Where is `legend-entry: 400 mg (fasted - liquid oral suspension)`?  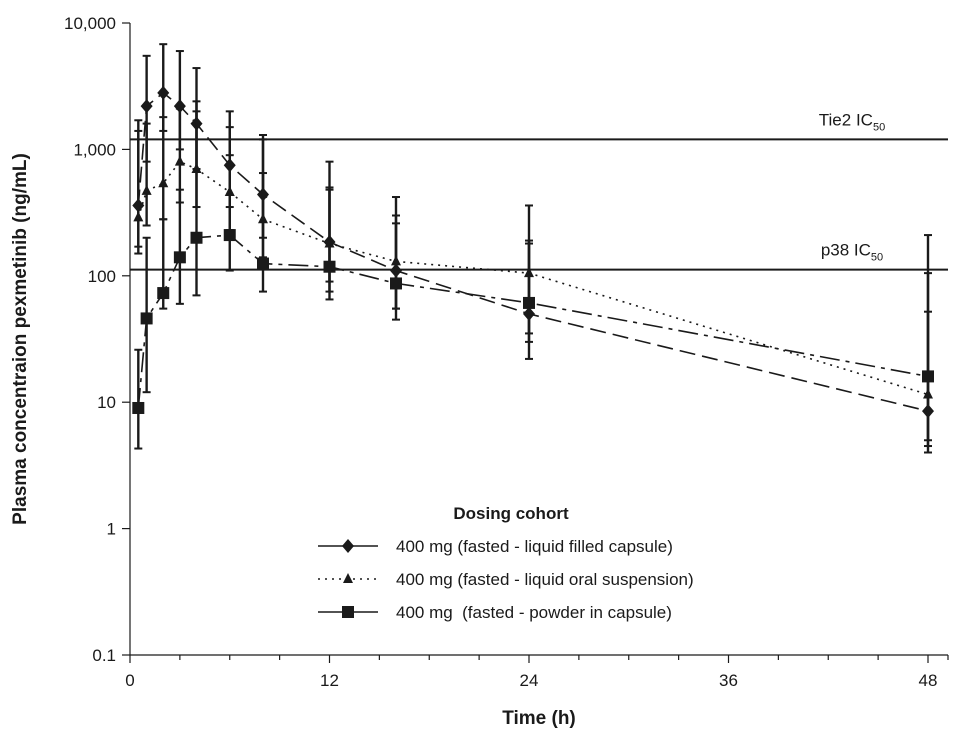 legend-entry: 400 mg (fasted - liquid oral suspension) is located at coordinates (506, 579).